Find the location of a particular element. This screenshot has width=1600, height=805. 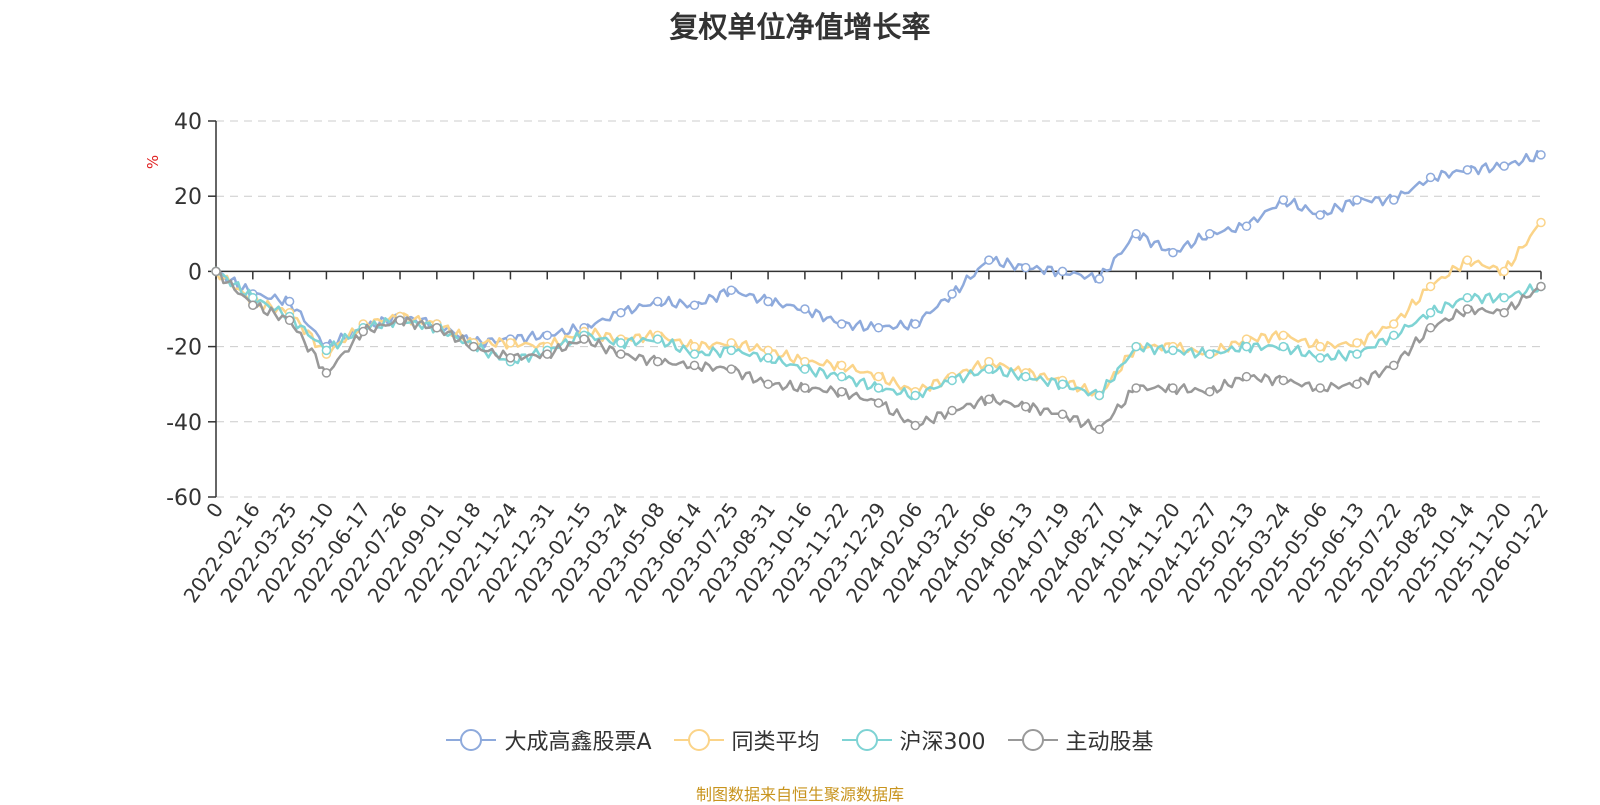

legend-label: 主动股基 is located at coordinates (1109, 742).